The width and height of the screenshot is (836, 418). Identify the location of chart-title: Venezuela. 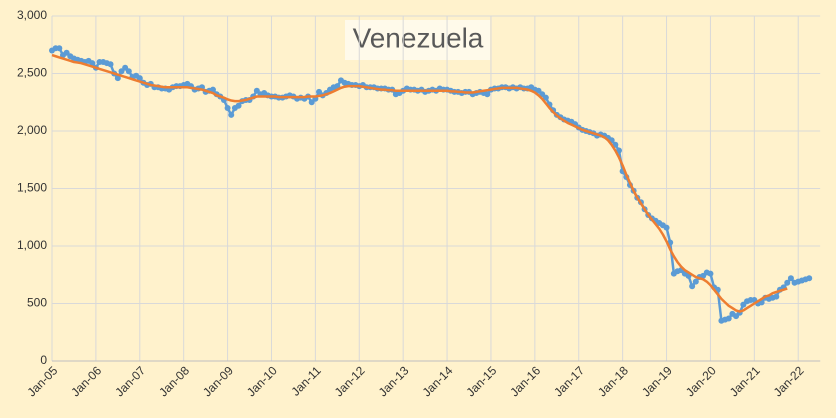
(418, 37).